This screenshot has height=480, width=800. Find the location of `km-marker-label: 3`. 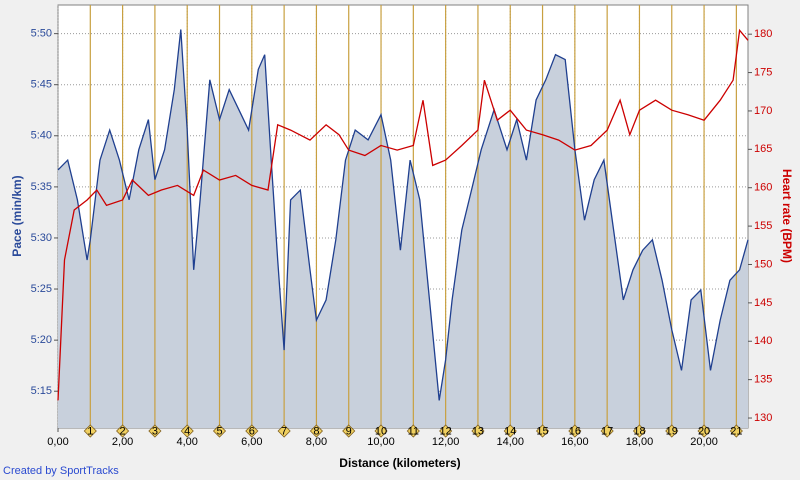

km-marker-label: 3 is located at coordinates (155, 431).